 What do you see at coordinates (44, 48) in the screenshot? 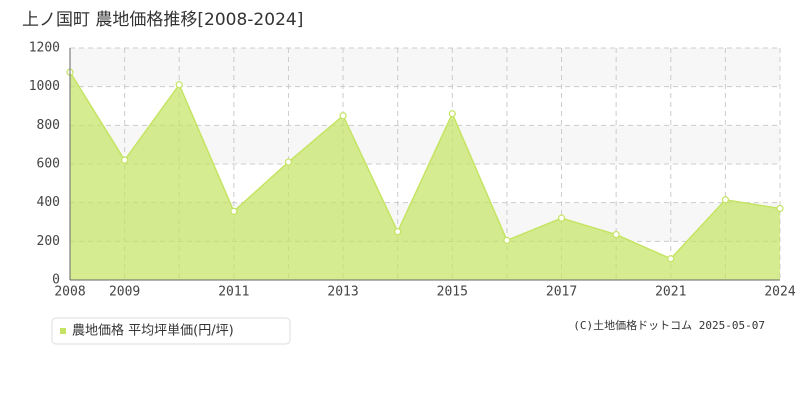
I see `y-tick-label: 1200` at bounding box center [44, 48].